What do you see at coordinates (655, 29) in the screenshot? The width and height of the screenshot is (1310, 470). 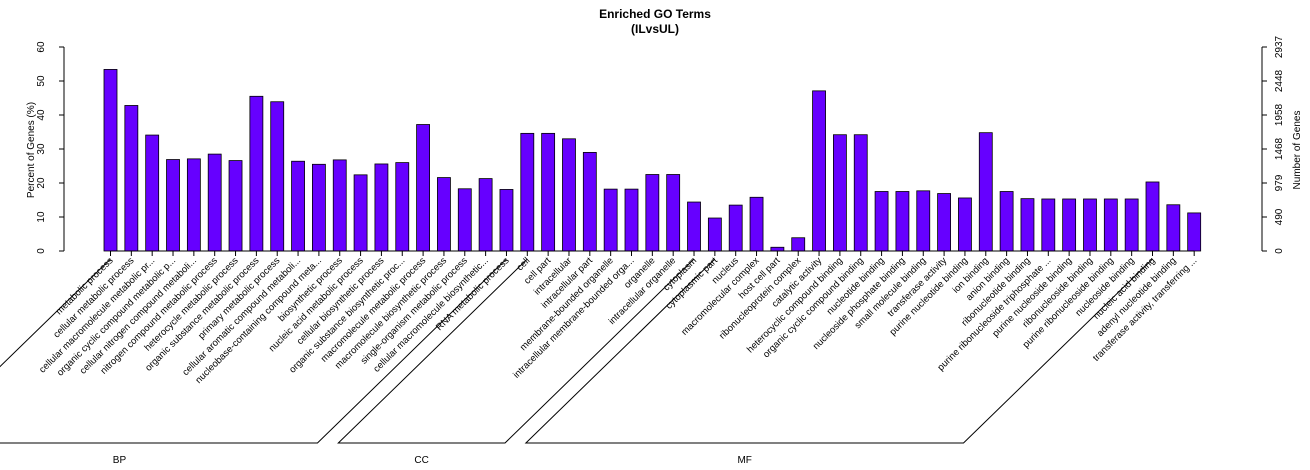 I see `chart-subtitle: (ILvsUL)` at bounding box center [655, 29].